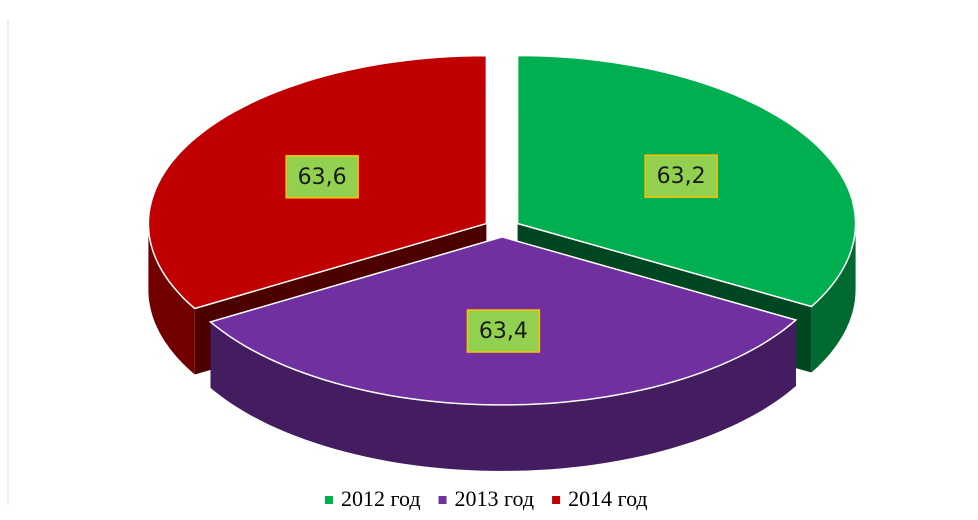  I want to click on value-label: 63,2, so click(681, 176).